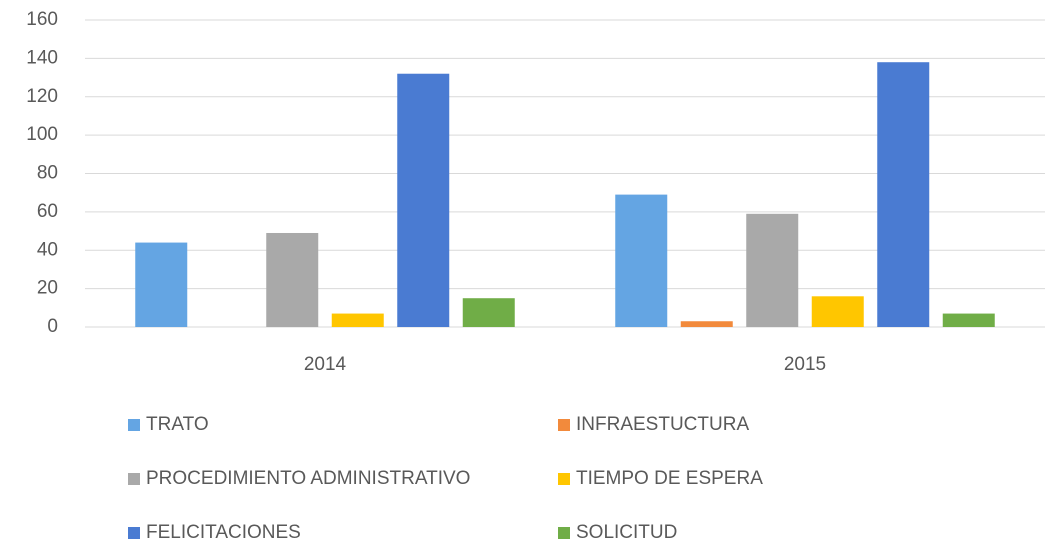  I want to click on y-tick-label: 140, so click(42, 57).